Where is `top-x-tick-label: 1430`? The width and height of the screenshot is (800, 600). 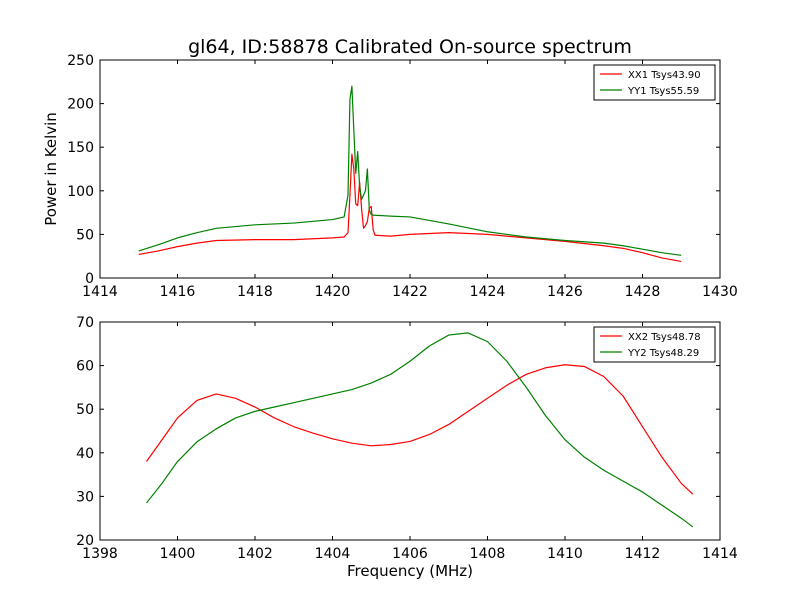
top-x-tick-label: 1430 is located at coordinates (720, 292).